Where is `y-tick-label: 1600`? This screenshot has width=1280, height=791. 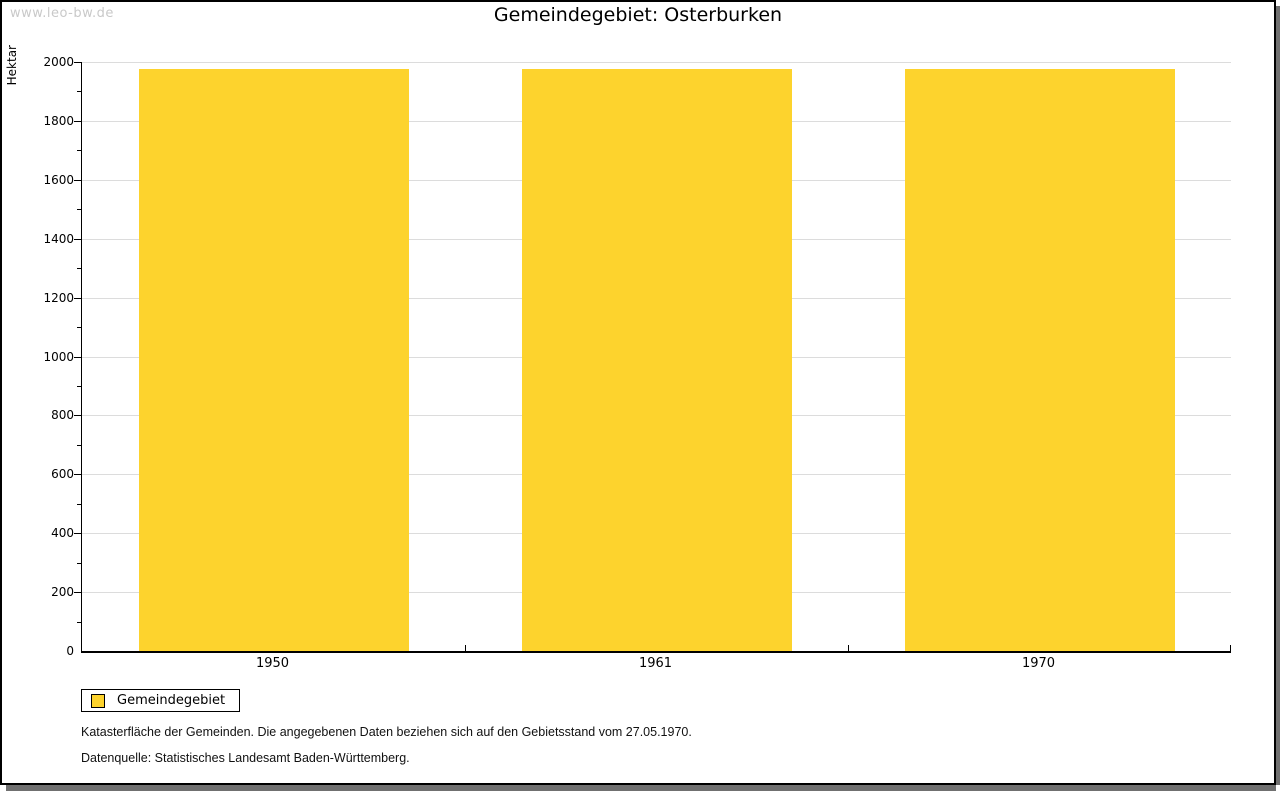 y-tick-label: 1600 is located at coordinates (58, 179).